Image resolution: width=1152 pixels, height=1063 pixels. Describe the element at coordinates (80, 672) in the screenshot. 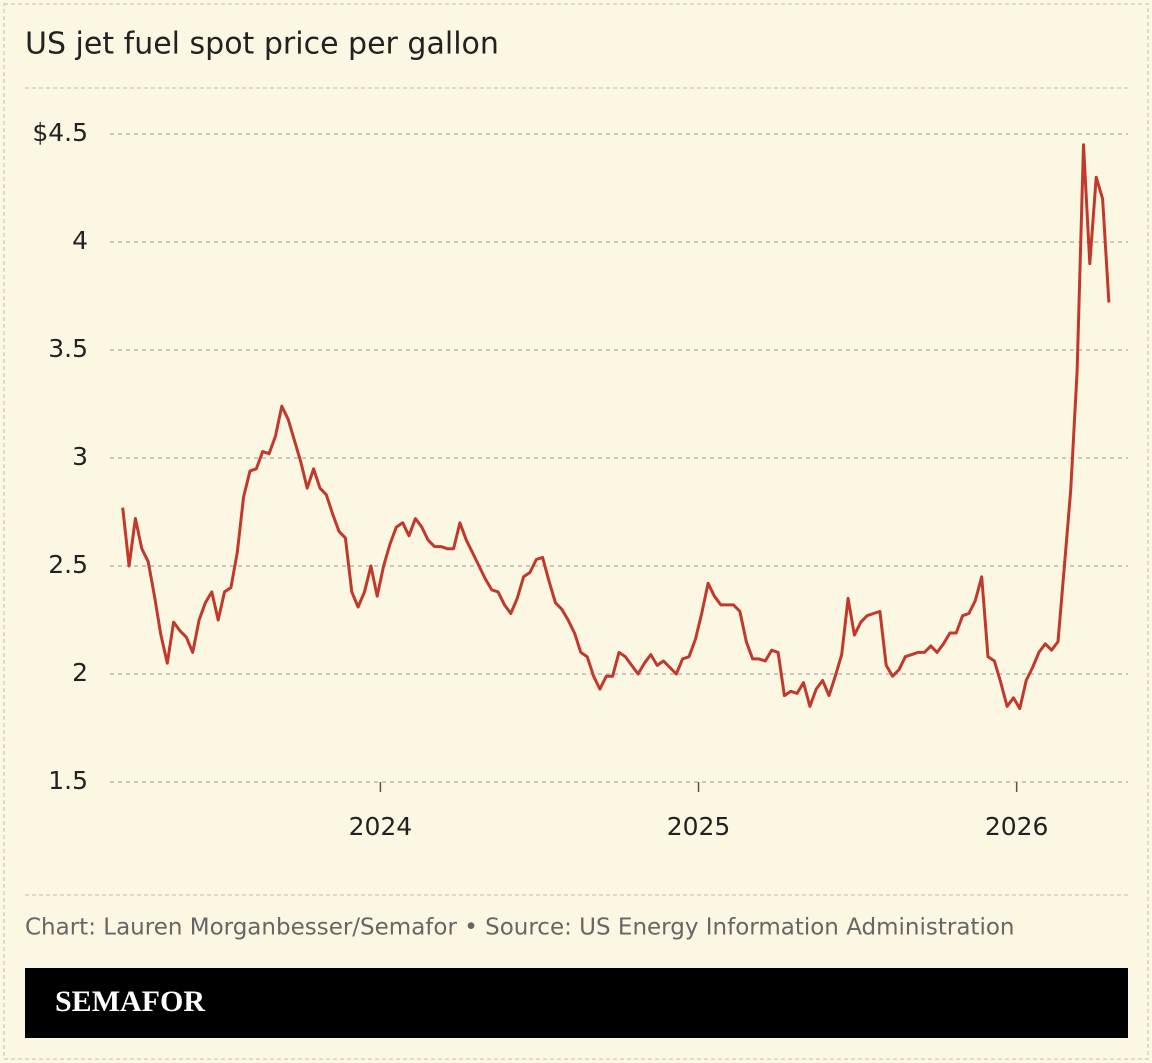

I see `y-tick-label: 2` at that location.